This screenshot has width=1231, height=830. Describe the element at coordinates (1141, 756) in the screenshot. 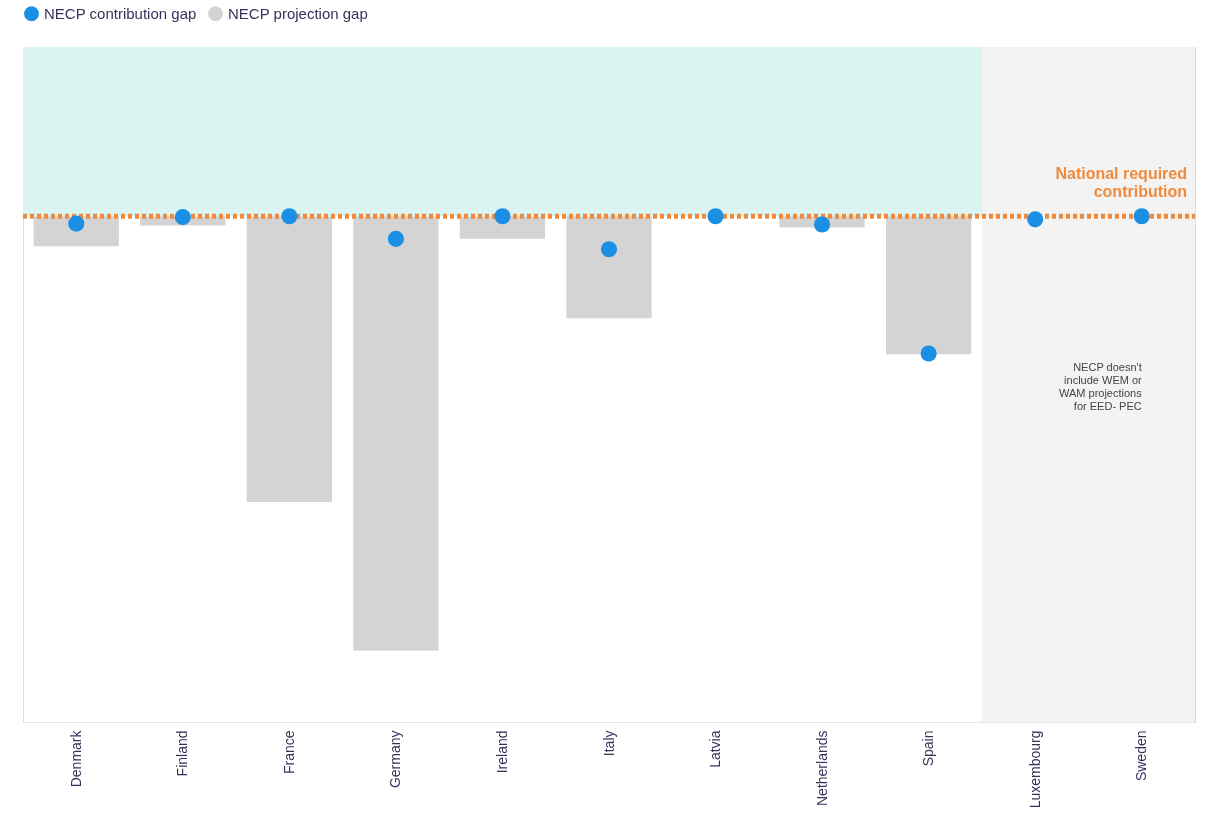

I see `x-tick-label: Sweden` at that location.